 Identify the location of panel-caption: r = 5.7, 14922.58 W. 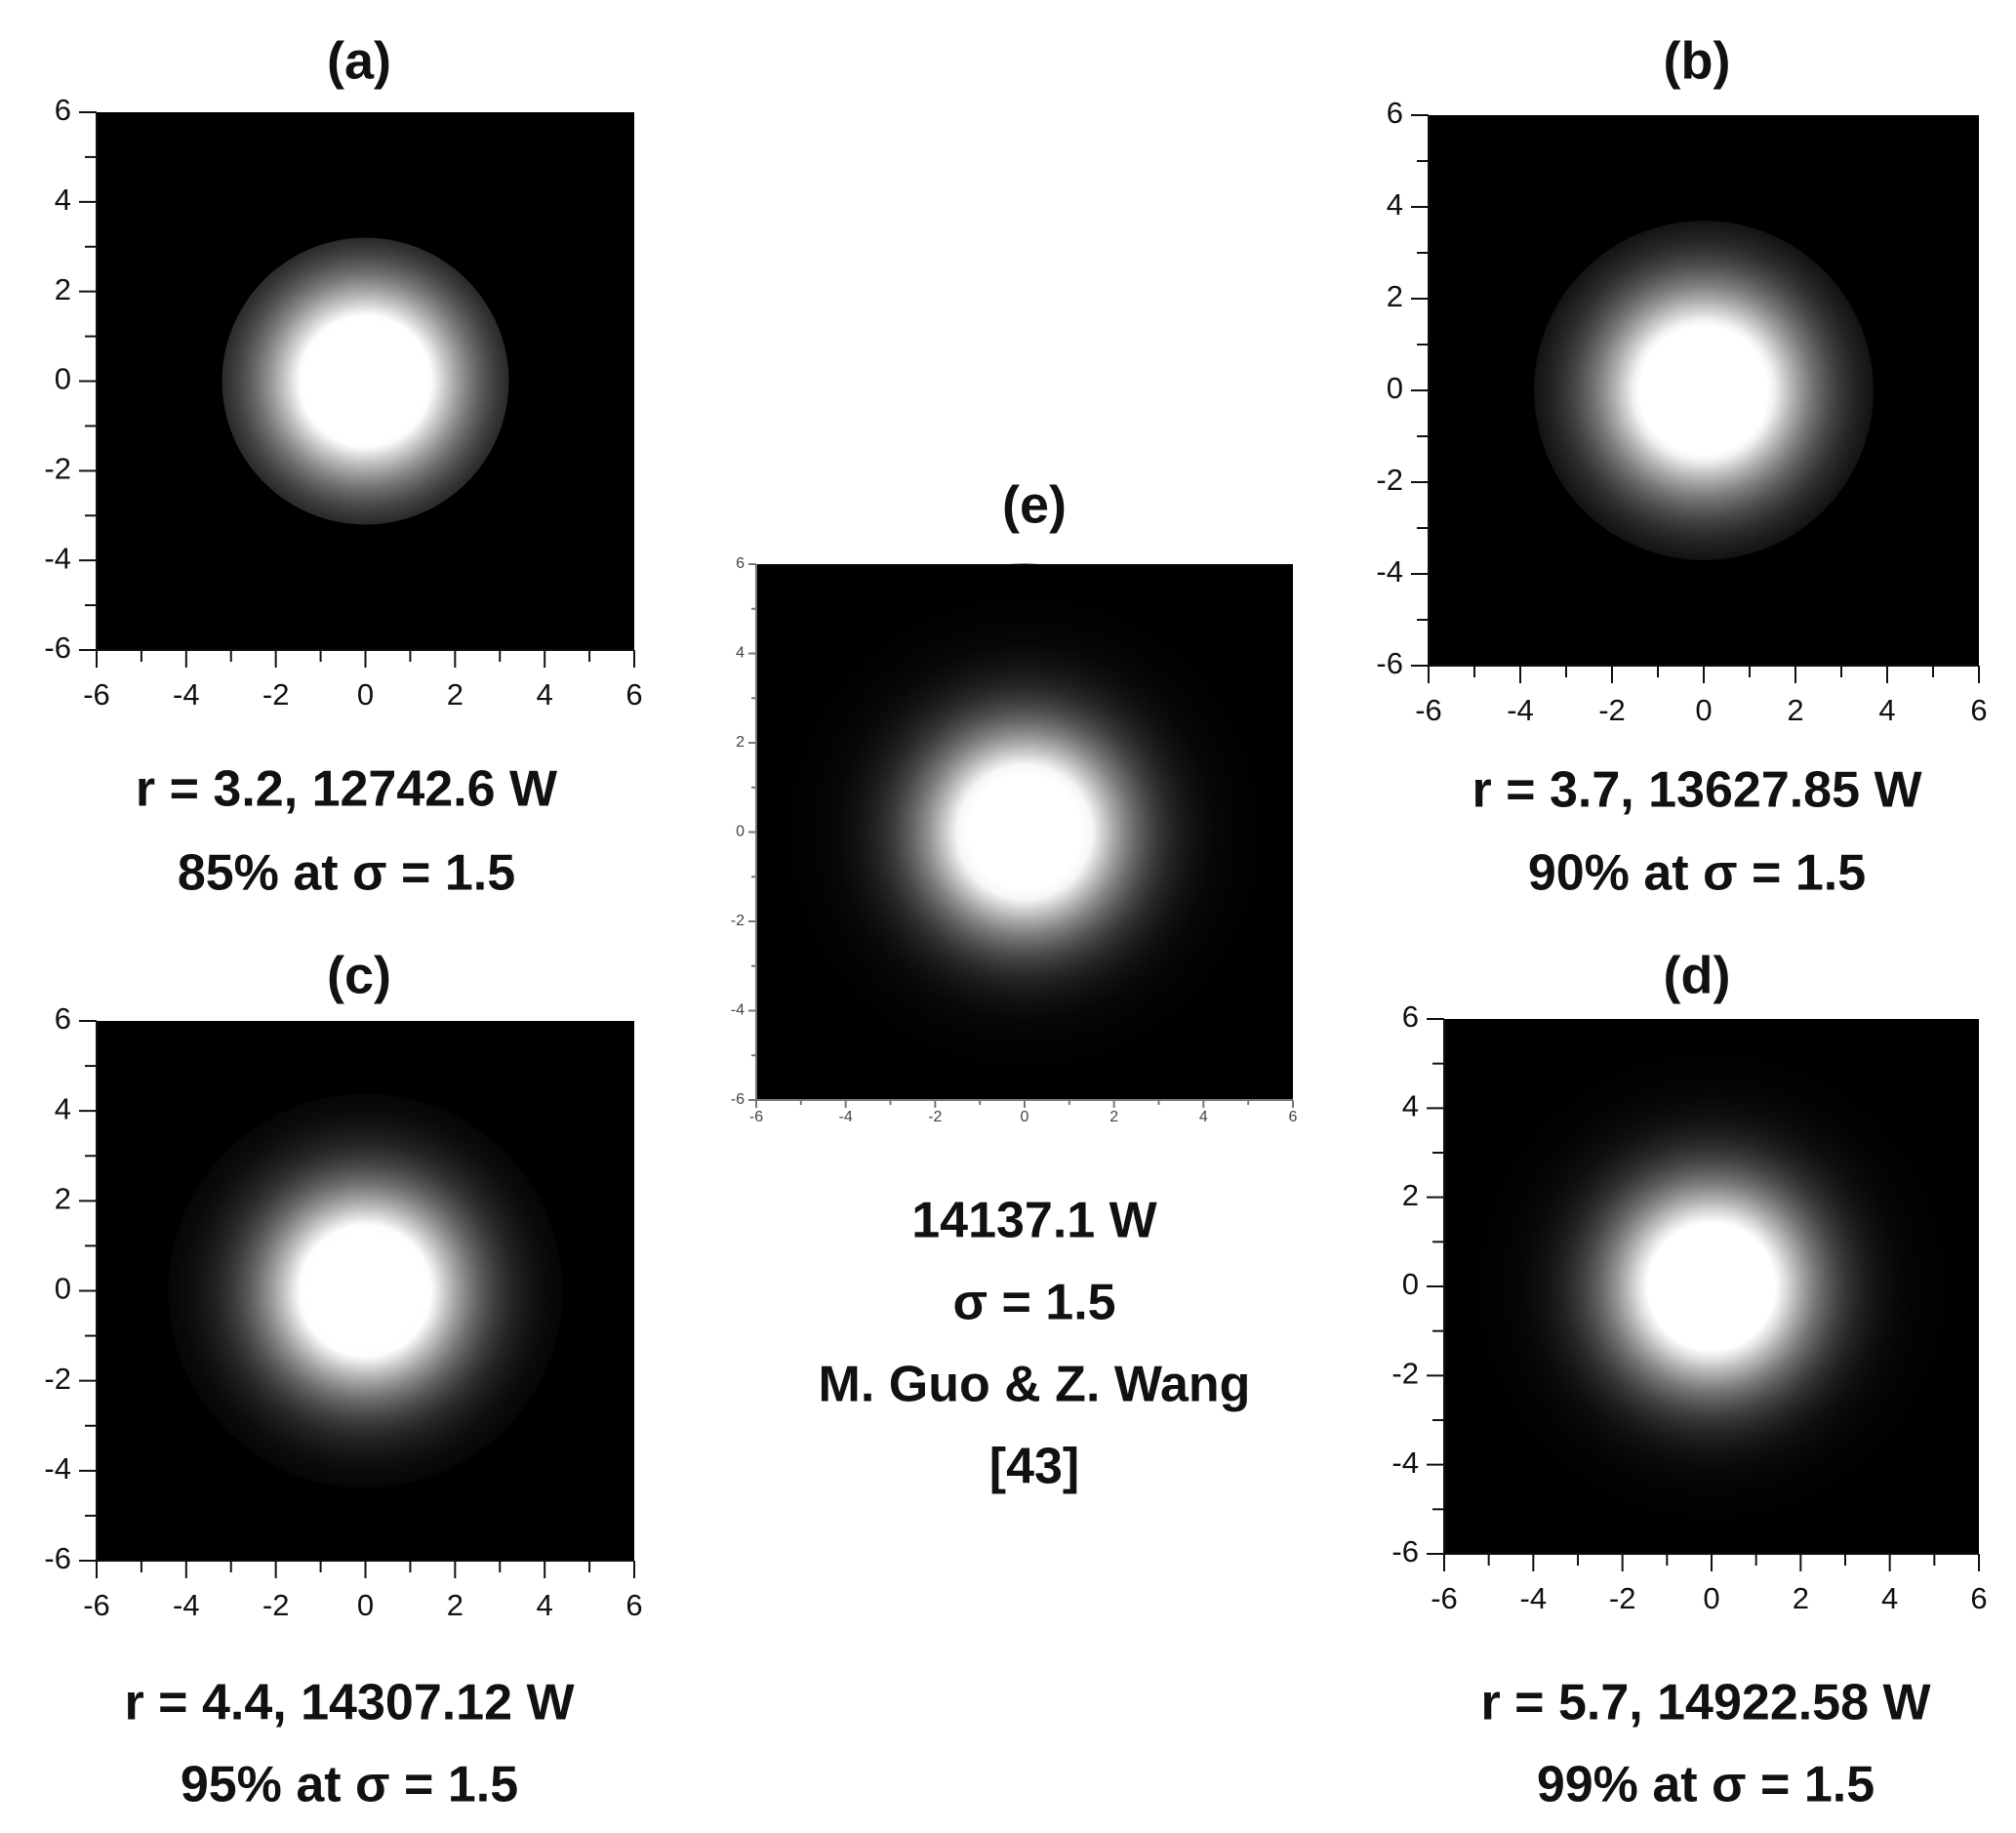
(1705, 1703).